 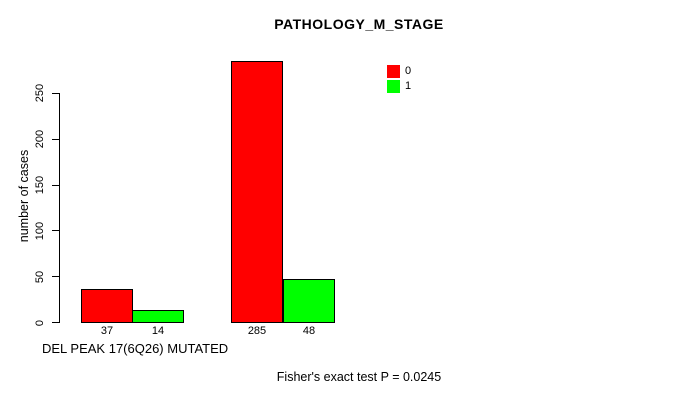 I want to click on y-axis-label: number of cases, so click(x=24, y=196).